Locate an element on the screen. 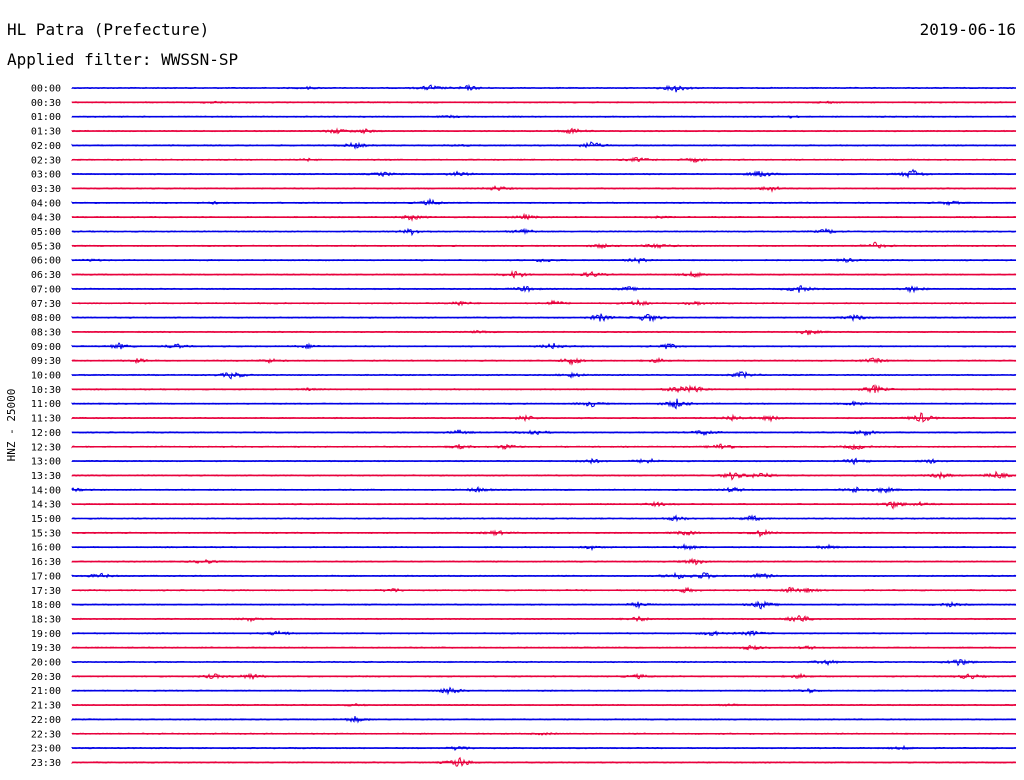 The image size is (1024, 780). time-label: 12:30 is located at coordinates (46, 447).